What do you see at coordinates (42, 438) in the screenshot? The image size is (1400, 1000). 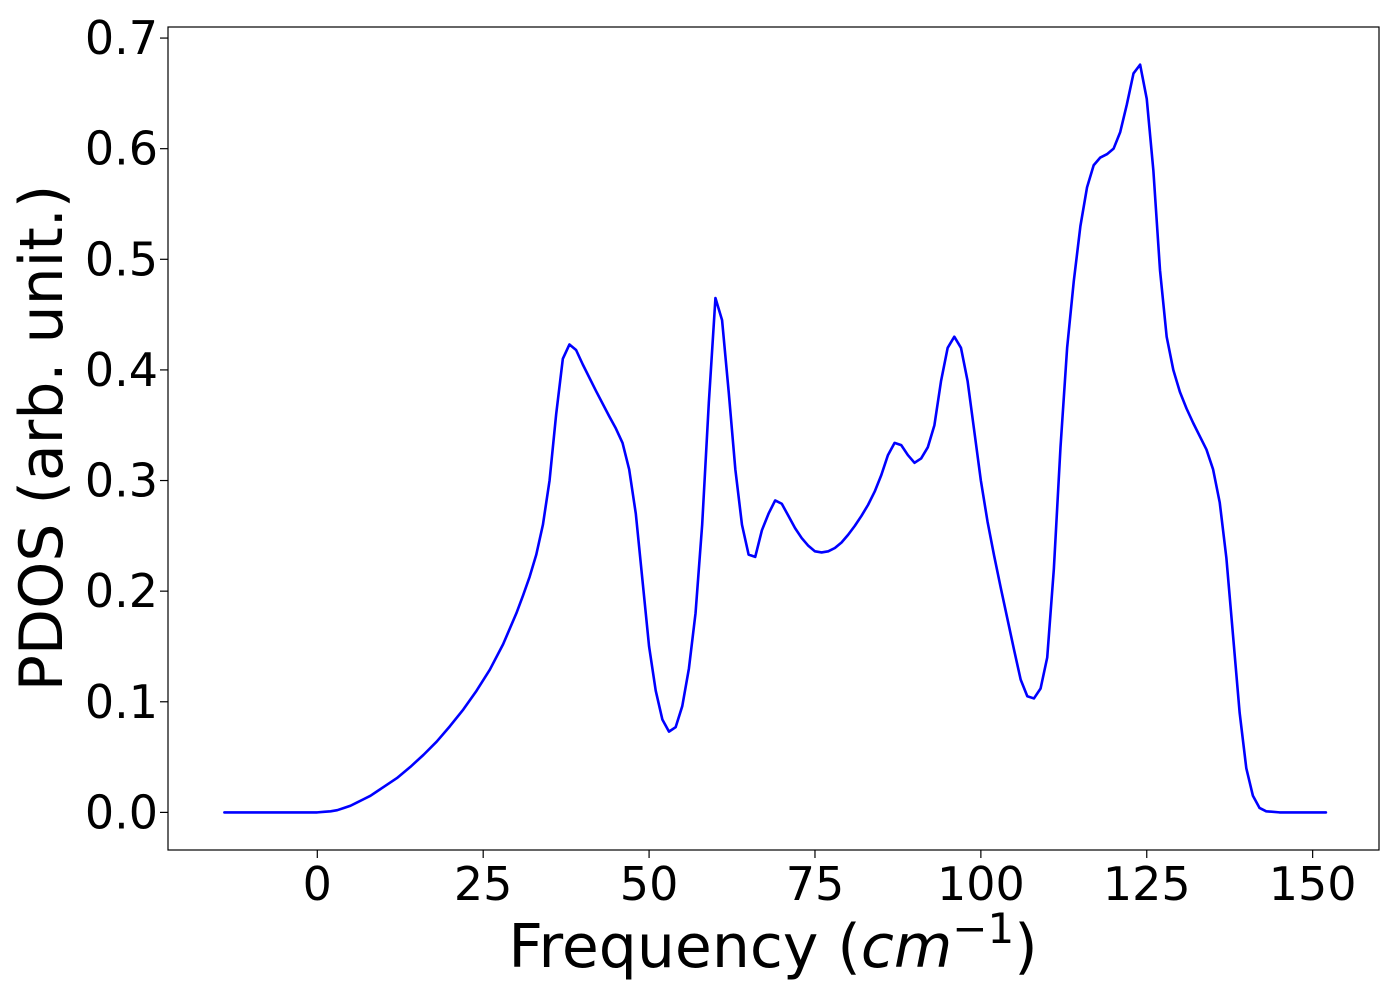 I see `y-axis-label: PDOS (arb. unit.)` at bounding box center [42, 438].